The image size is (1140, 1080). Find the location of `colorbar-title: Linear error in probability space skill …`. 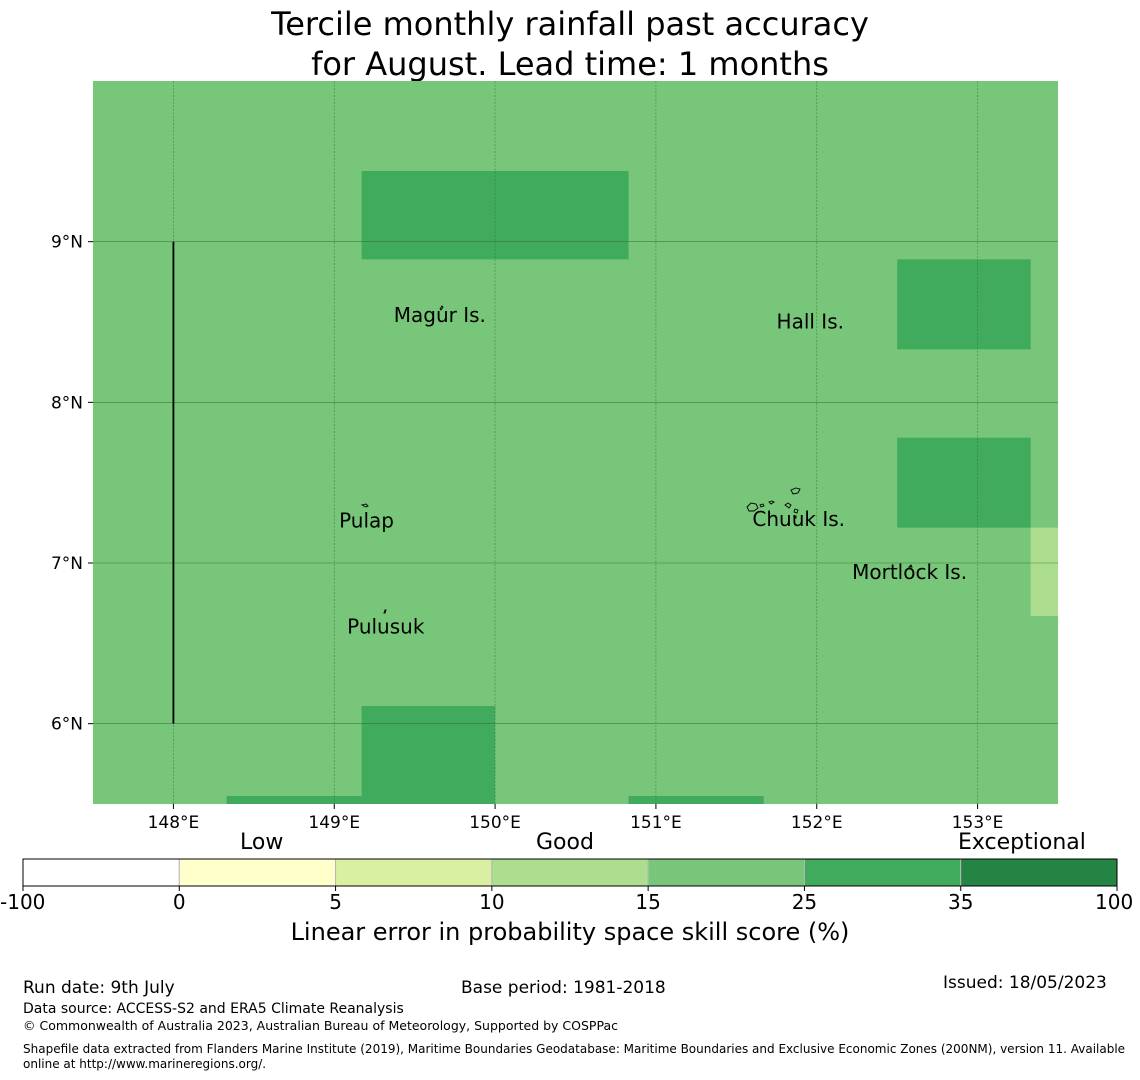

colorbar-title: Linear error in probability space skill … is located at coordinates (570, 932).